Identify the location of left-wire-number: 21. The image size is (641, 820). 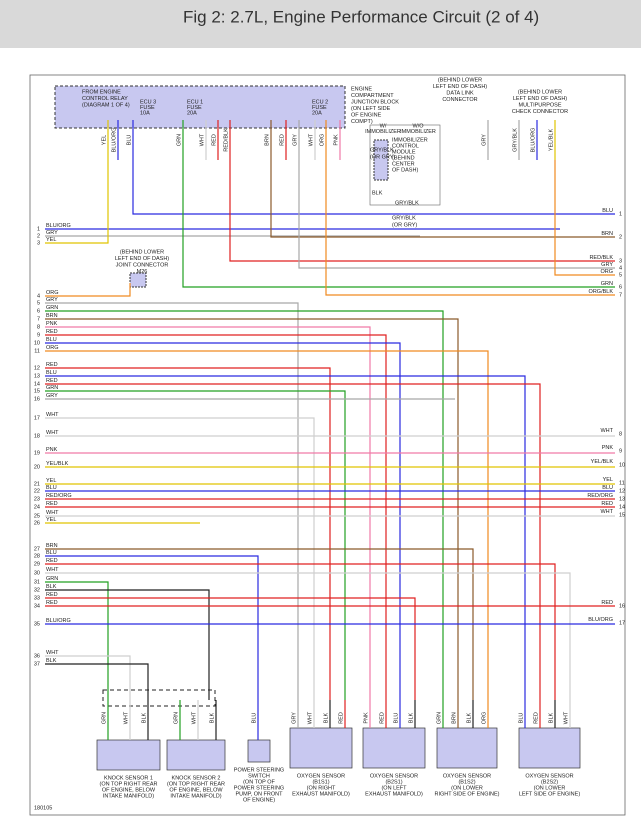
(37, 484).